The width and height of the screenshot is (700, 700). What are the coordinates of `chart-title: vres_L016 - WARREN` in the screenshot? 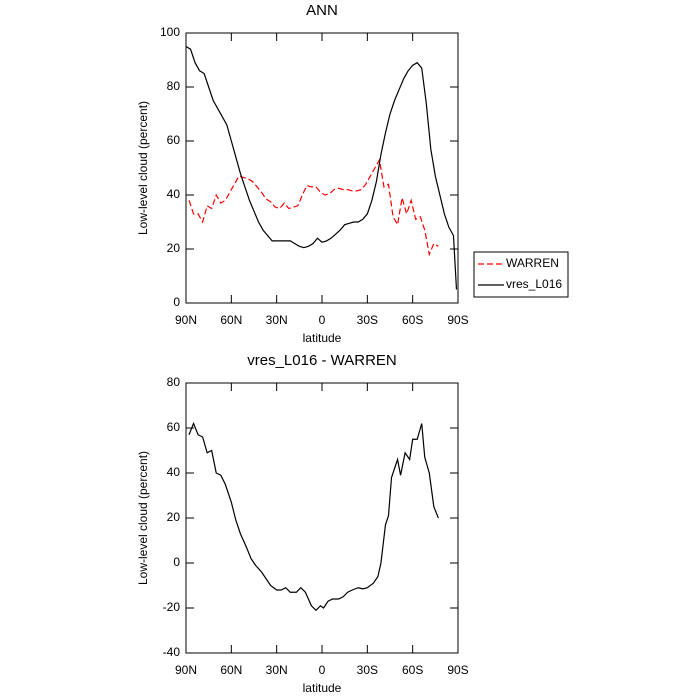 It's located at (322, 360).